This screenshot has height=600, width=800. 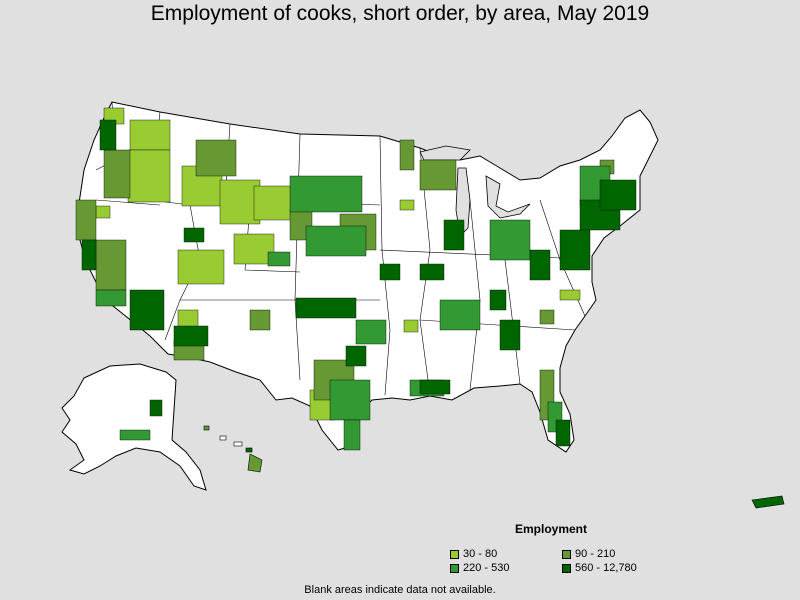 What do you see at coordinates (233, 449) in the screenshot?
I see `hawaii-islands` at bounding box center [233, 449].